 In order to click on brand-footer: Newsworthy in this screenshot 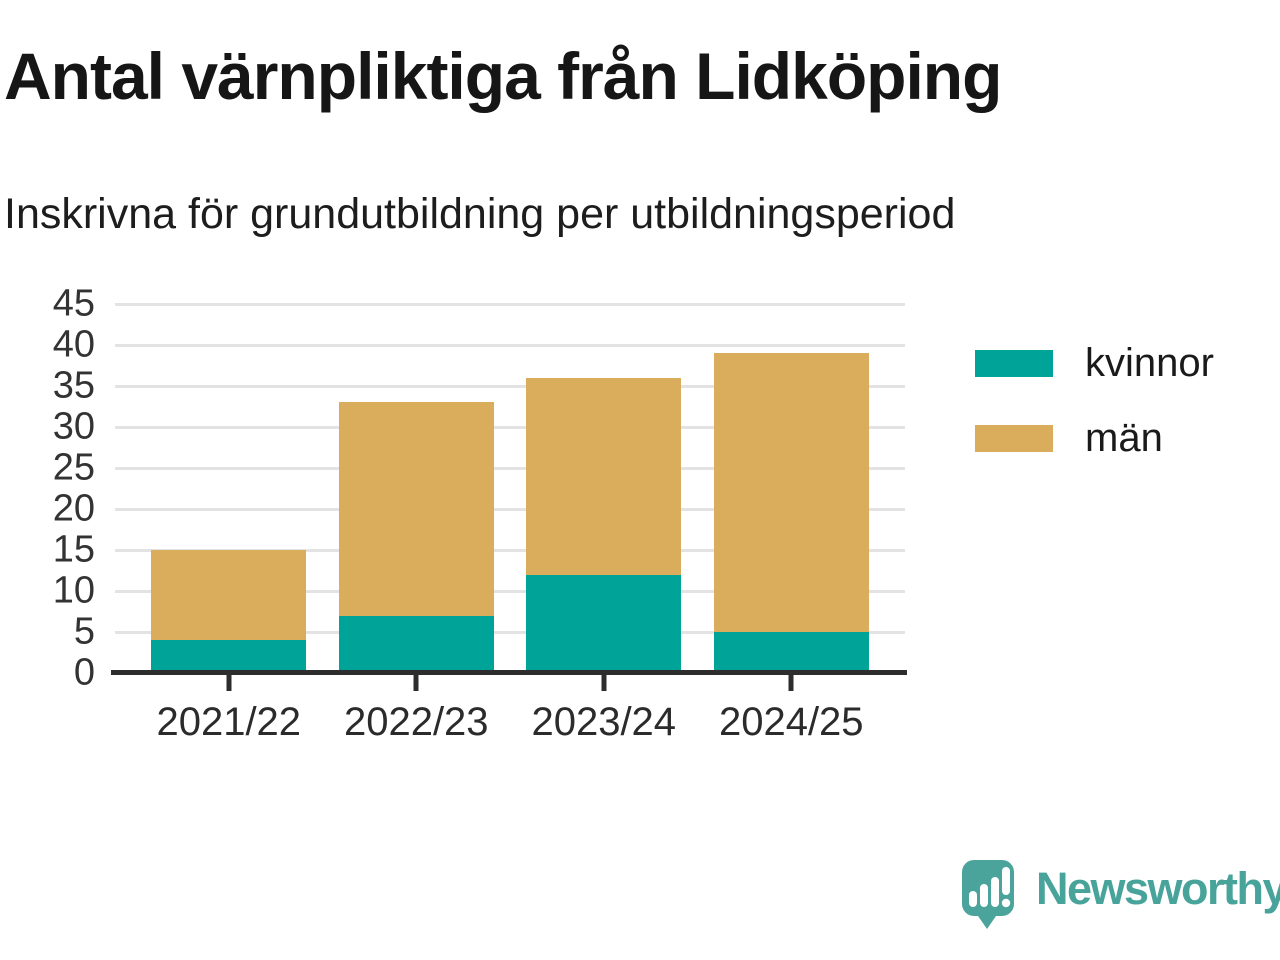, I will do `click(1121, 895)`.